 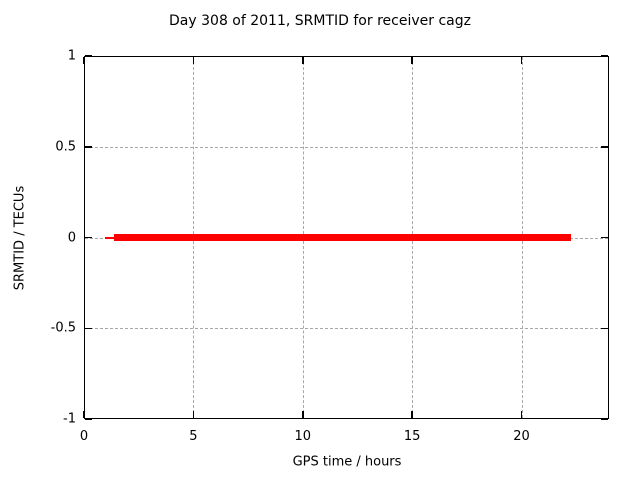 What do you see at coordinates (347, 462) in the screenshot?
I see `x-axis-label: GPS time / hours` at bounding box center [347, 462].